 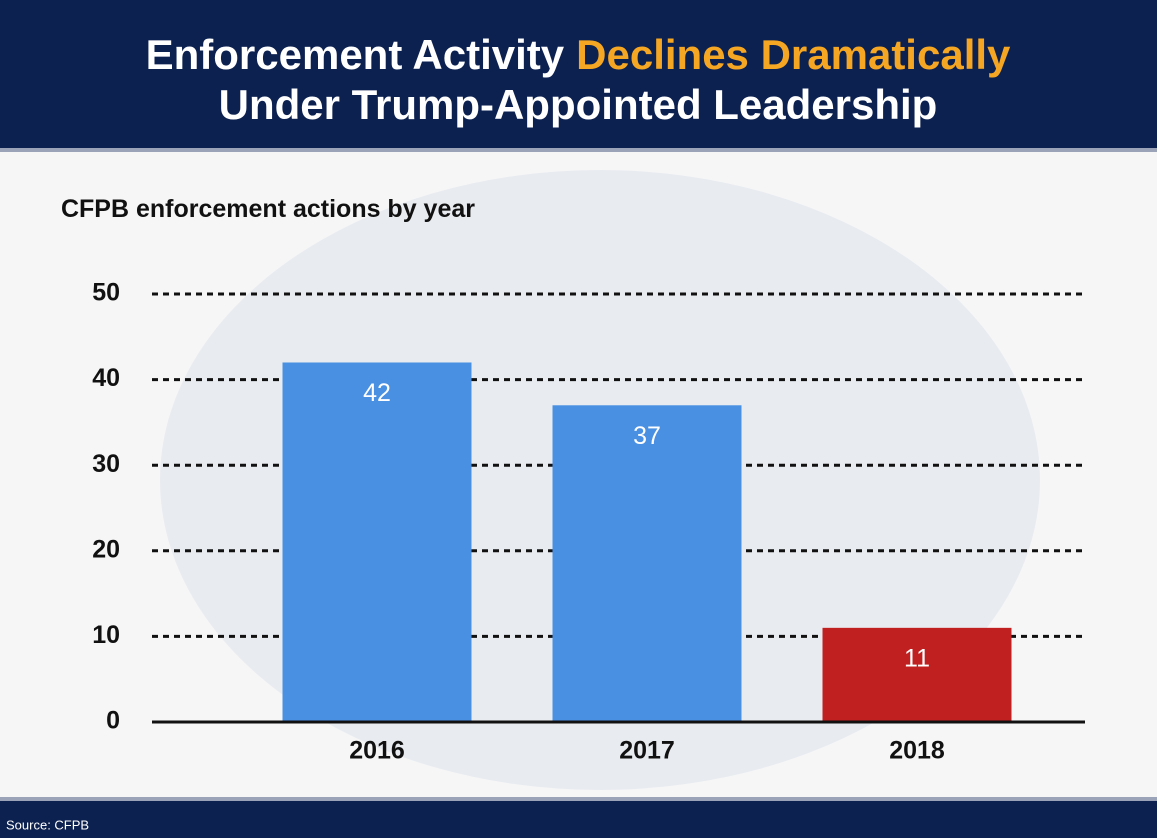 What do you see at coordinates (647, 751) in the screenshot?
I see `x-tick-label: 2017` at bounding box center [647, 751].